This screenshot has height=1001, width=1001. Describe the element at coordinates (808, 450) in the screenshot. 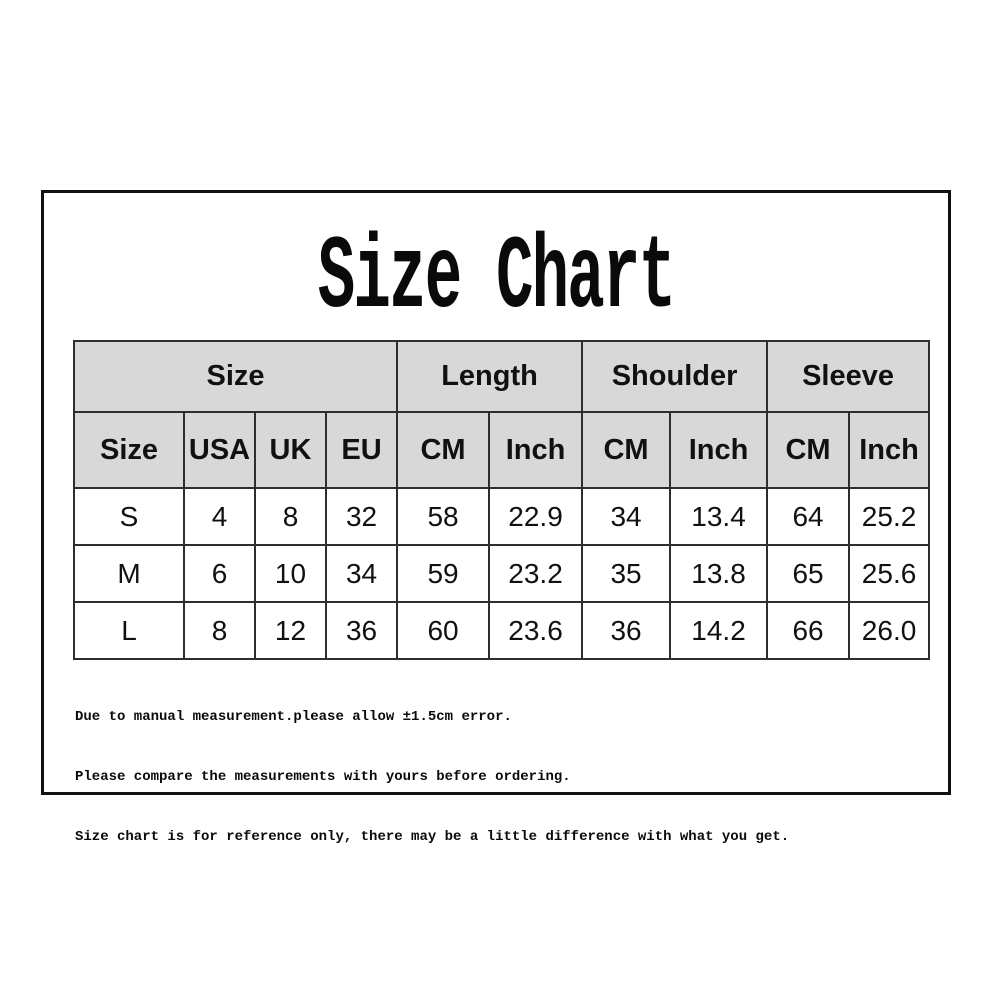

I see `col-header-sleeve-cm: CM` at that location.